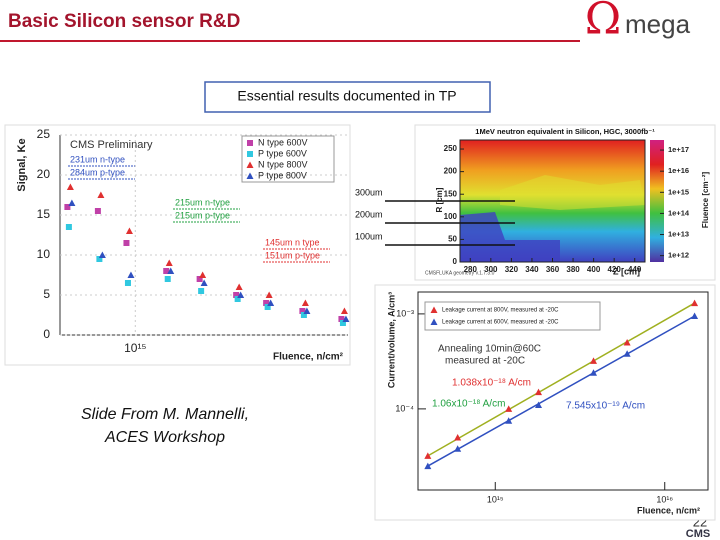 Image resolution: width=720 pixels, height=540 pixels. I want to click on colorbar-tick-label: 1e+12, so click(678, 255).